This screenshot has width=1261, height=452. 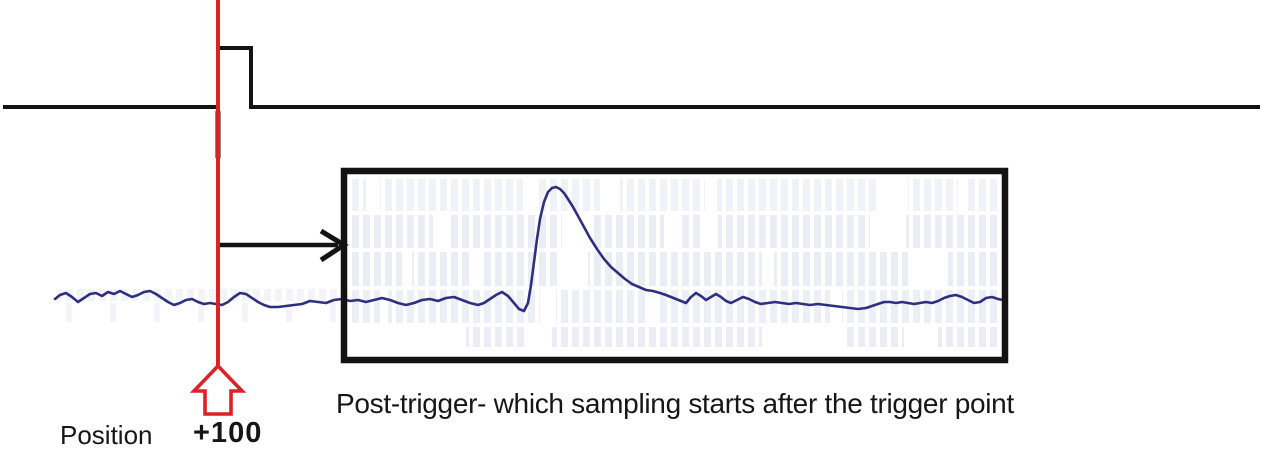 I want to click on post-trigger-delay-arrow, so click(x=284, y=245).